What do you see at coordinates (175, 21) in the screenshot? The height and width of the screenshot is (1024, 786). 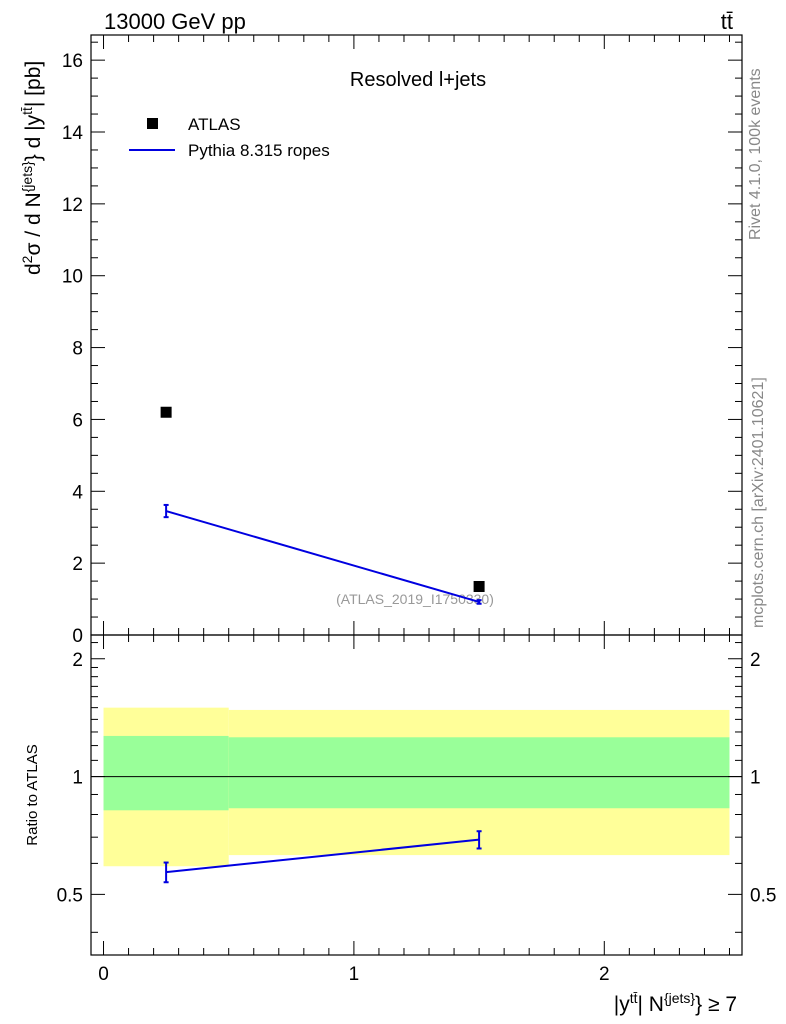 I see `header-energy-label: 13000 GeV pp` at bounding box center [175, 21].